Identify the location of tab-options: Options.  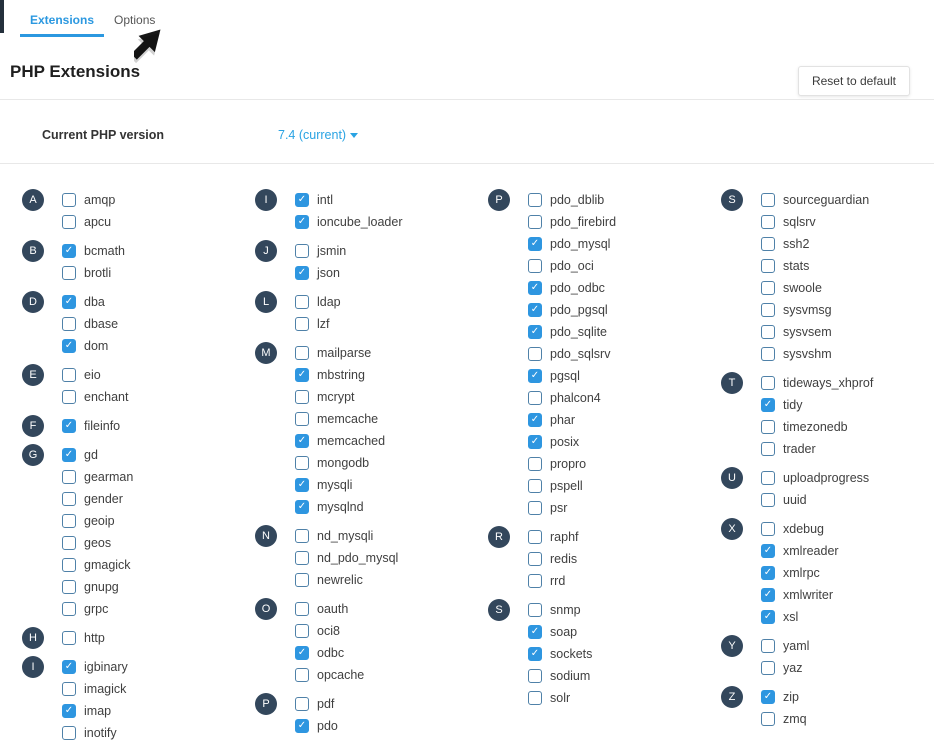
(135, 20).